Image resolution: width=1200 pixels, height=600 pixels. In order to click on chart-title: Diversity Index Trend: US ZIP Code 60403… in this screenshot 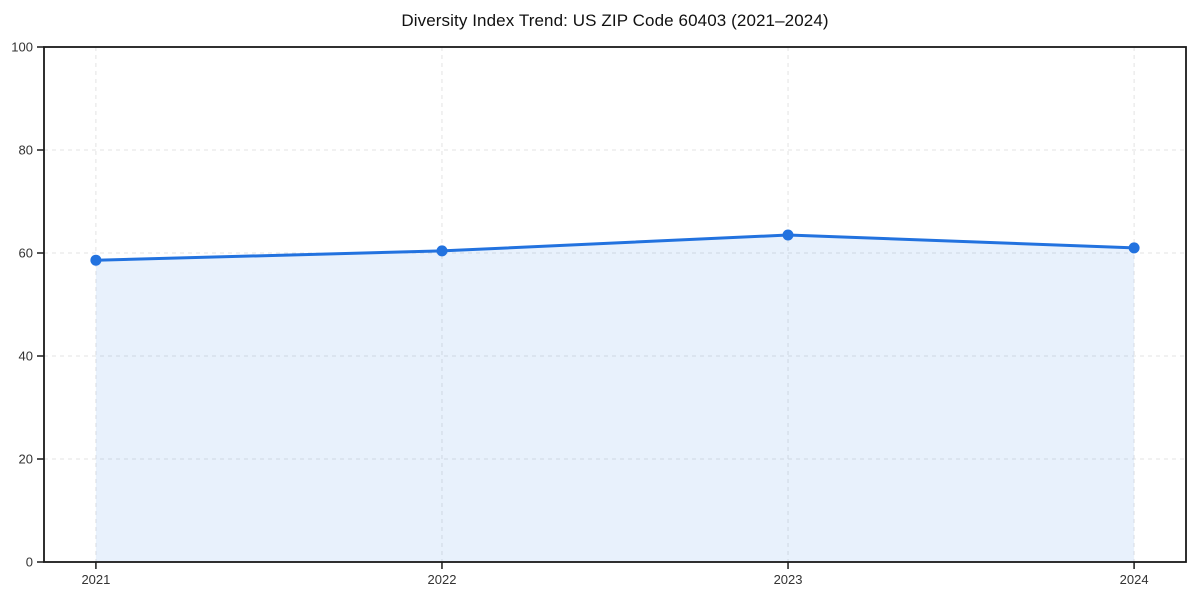, I will do `click(615, 20)`.